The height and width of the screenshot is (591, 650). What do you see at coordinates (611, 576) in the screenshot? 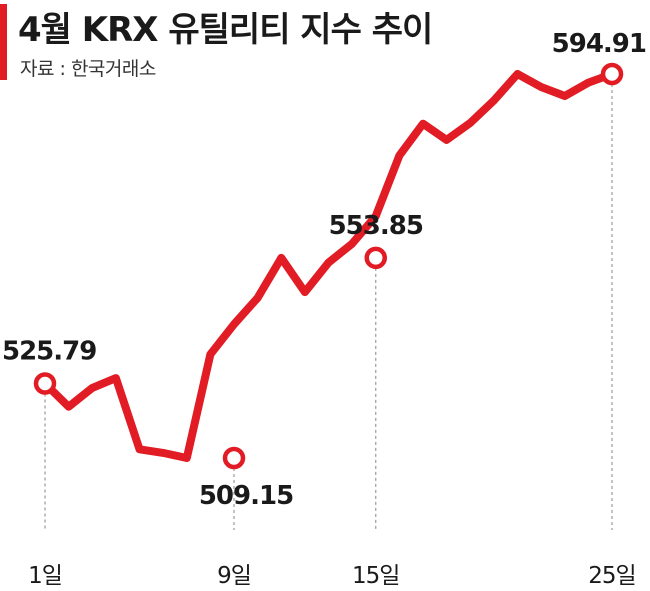
I see `x-tick-label-25: 25일` at bounding box center [611, 576].